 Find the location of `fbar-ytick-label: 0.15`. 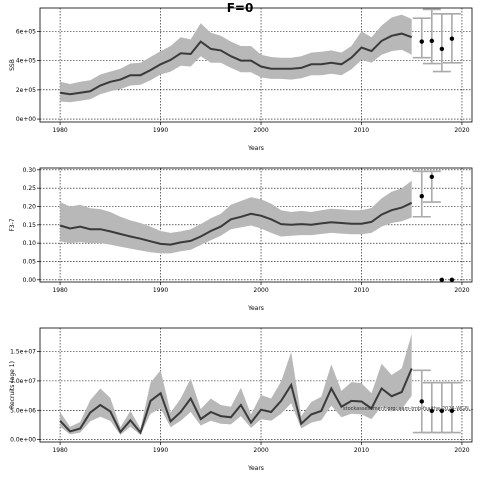

fbar-ytick-label: 0.15 is located at coordinates (30, 225).